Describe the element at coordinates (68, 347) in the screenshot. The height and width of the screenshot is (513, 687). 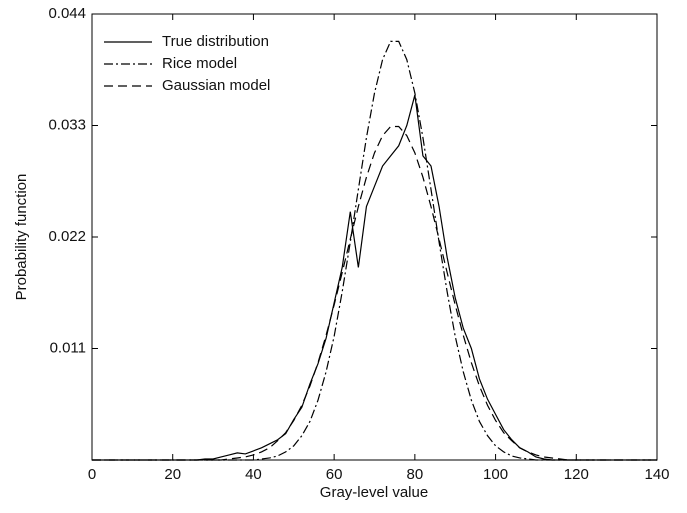
I see `y-tick-label: 0.011` at that location.